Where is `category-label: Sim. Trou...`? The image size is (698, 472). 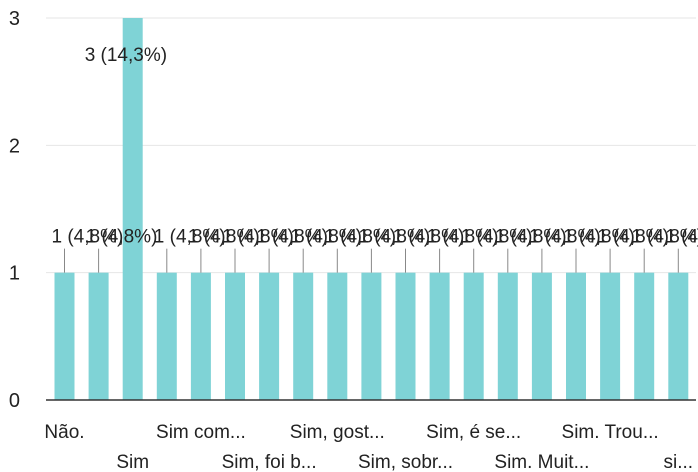
category-label: Sim. Trou... is located at coordinates (610, 432).